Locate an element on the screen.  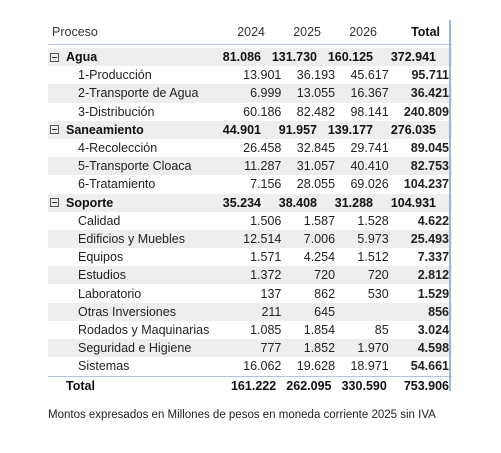
value-2024: 137 is located at coordinates (271, 293).